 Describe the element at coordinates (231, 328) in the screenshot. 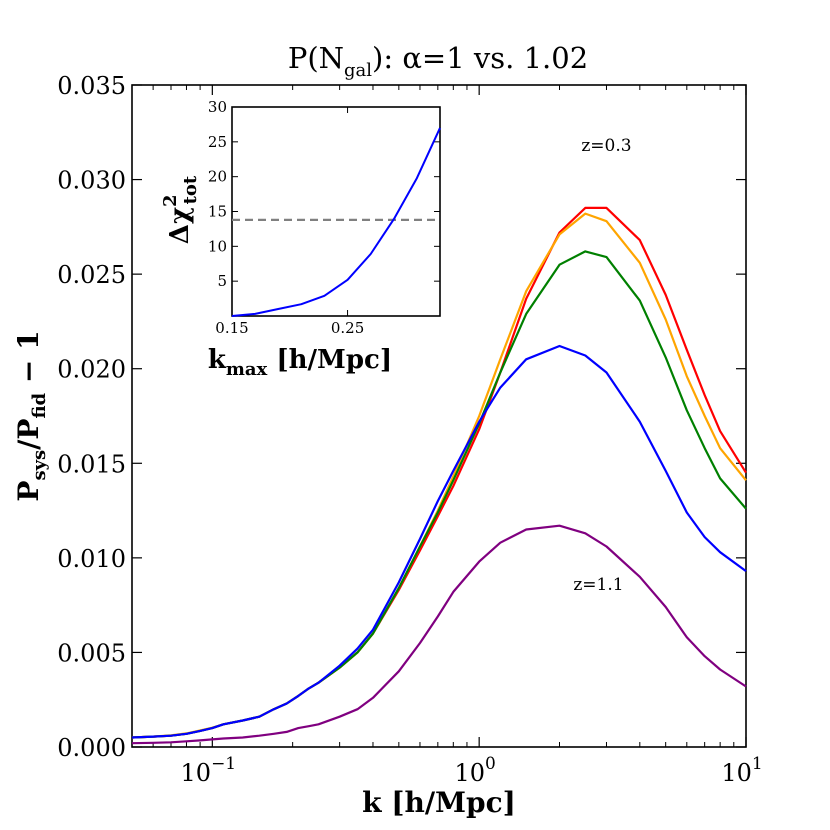

I see `inset-x-tick-label: 0.15` at that location.